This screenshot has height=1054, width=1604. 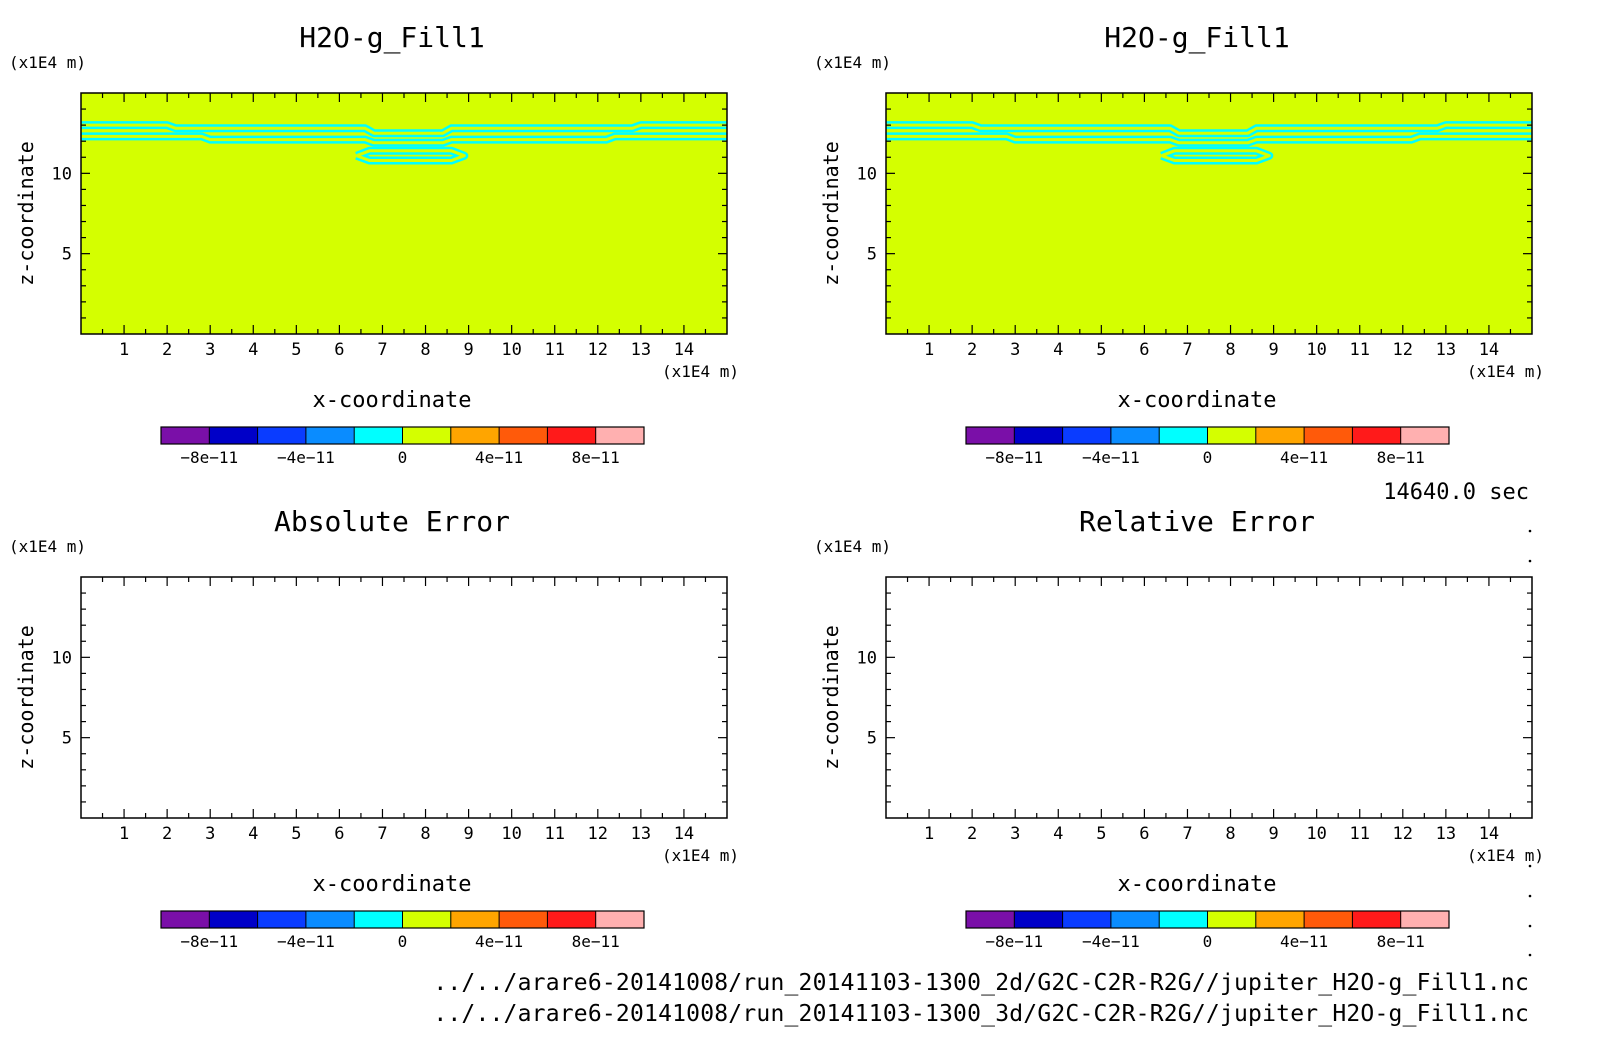 I want to click on panel3-ytick-label: 5, so click(x=67, y=739).